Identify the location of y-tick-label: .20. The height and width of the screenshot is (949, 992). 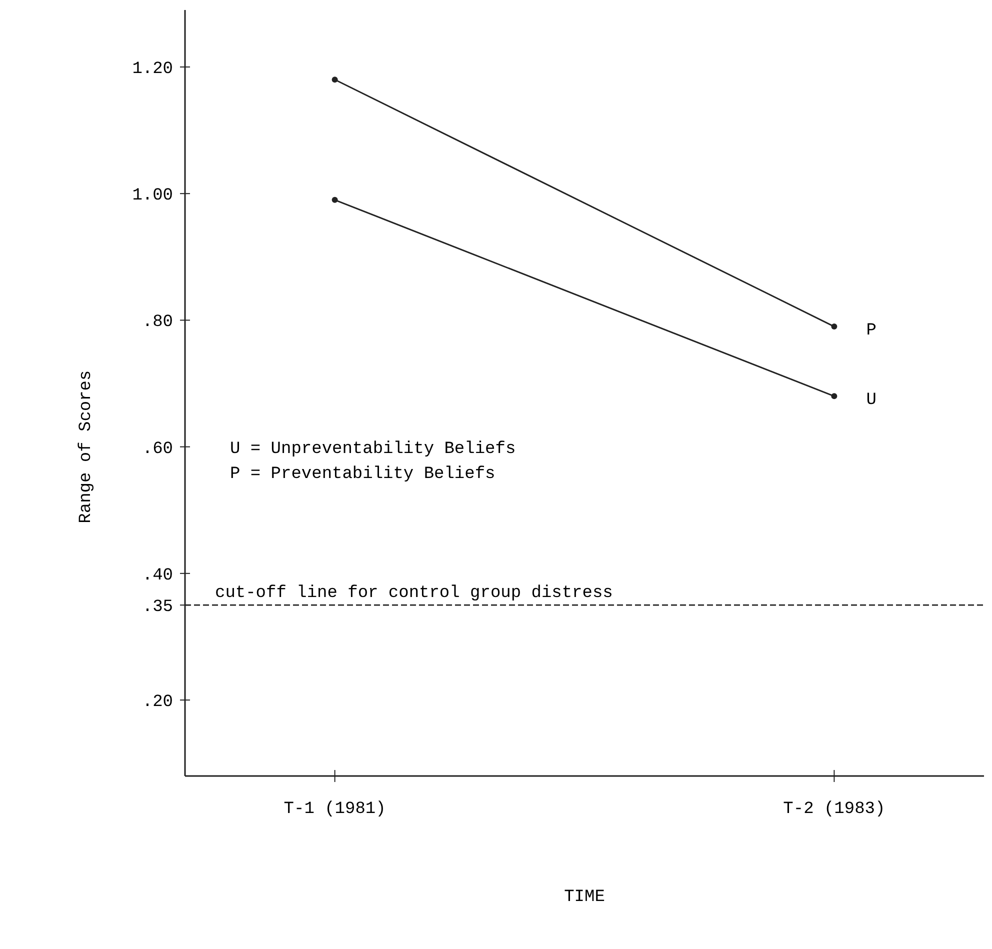
(157, 702).